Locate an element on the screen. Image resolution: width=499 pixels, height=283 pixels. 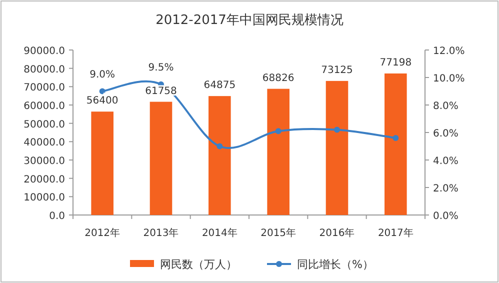
legend-label: 网民数（万人） is located at coordinates (198, 264).